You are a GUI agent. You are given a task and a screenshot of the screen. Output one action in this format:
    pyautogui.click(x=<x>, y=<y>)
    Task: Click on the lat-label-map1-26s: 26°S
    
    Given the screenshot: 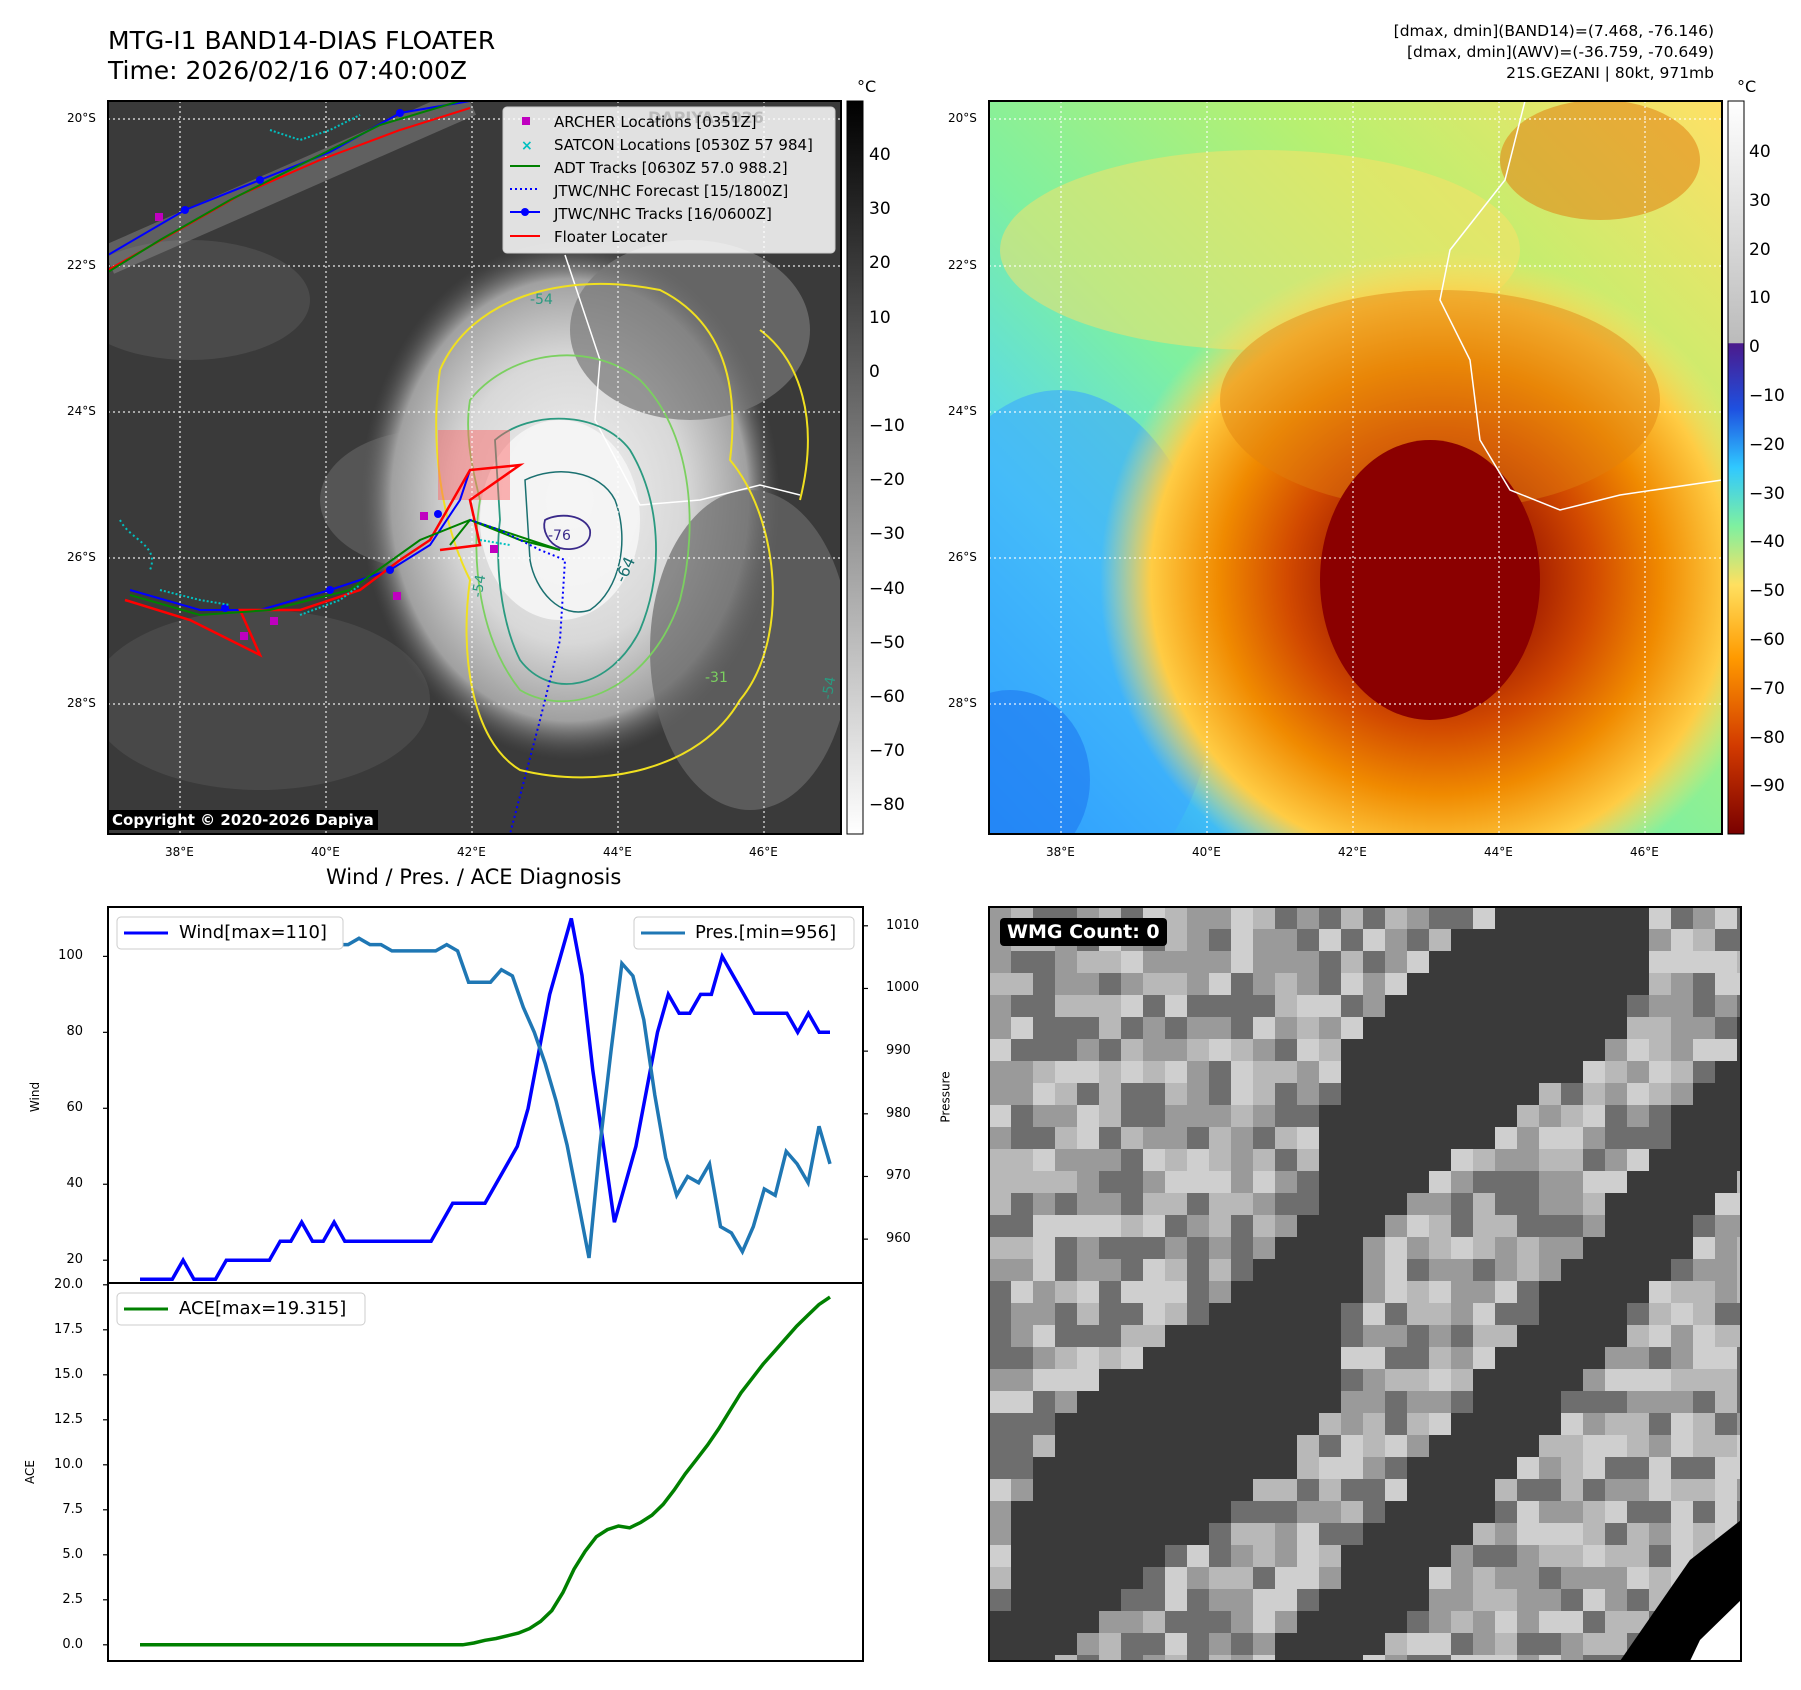 What is the action you would take?
    pyautogui.click(x=81, y=557)
    